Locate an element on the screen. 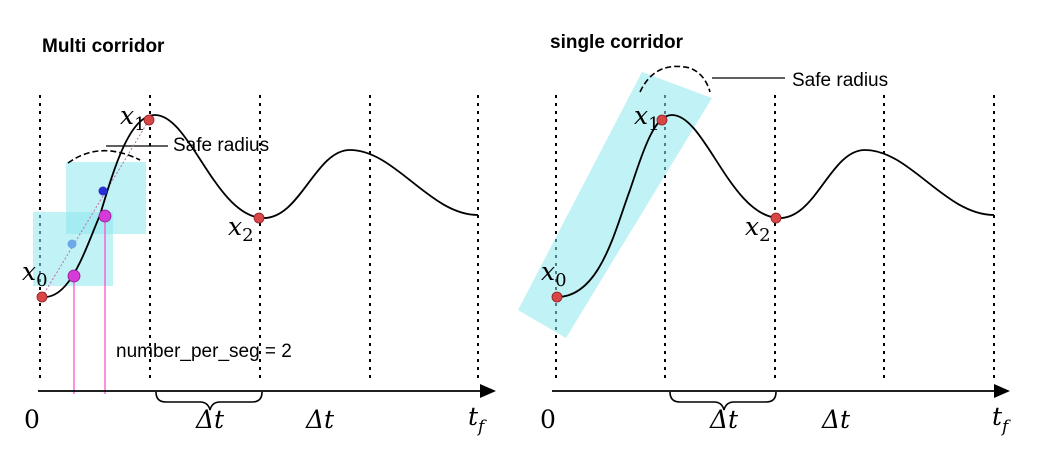  left-waypoint-x2 is located at coordinates (259, 218).